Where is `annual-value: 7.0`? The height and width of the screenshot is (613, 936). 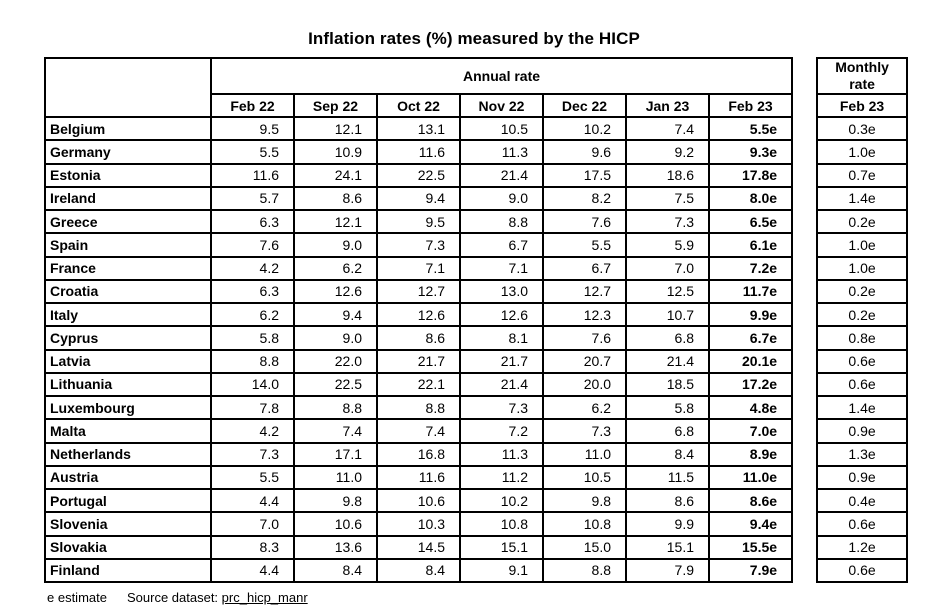 annual-value: 7.0 is located at coordinates (667, 268).